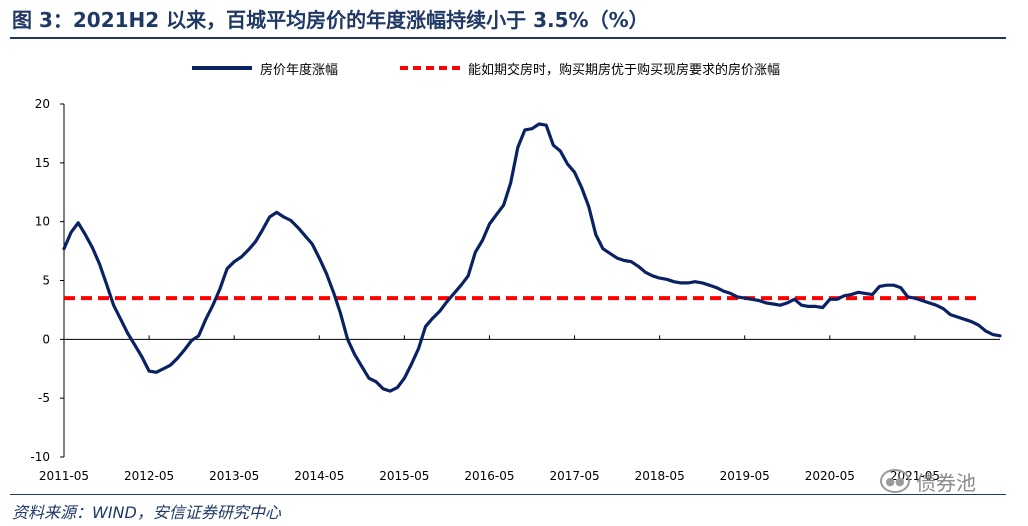  What do you see at coordinates (146, 512) in the screenshot?
I see `source-note: 资料来源：WIND，安信证券研究中心` at bounding box center [146, 512].